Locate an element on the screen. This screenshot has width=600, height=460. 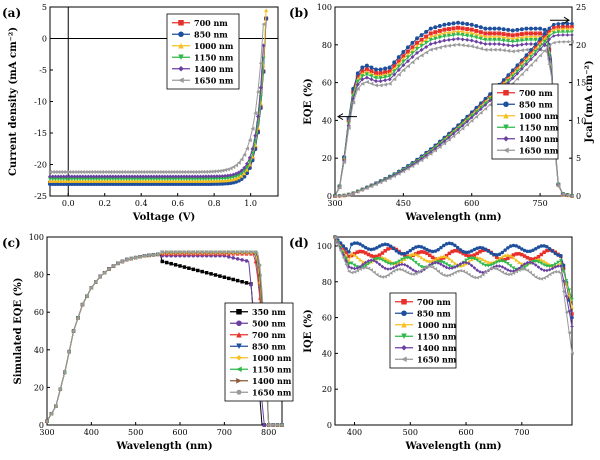
legend-entry: 1650 nm is located at coordinates (214, 80).